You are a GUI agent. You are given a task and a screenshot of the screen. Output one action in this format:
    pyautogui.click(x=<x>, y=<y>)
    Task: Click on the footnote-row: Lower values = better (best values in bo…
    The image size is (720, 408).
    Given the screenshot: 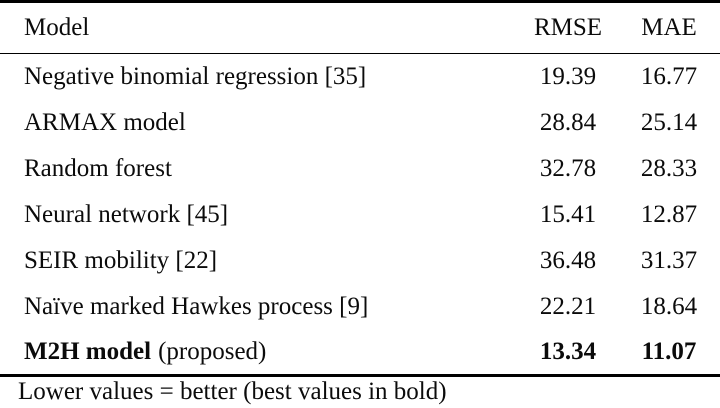 What is the action you would take?
    pyautogui.click(x=360, y=391)
    